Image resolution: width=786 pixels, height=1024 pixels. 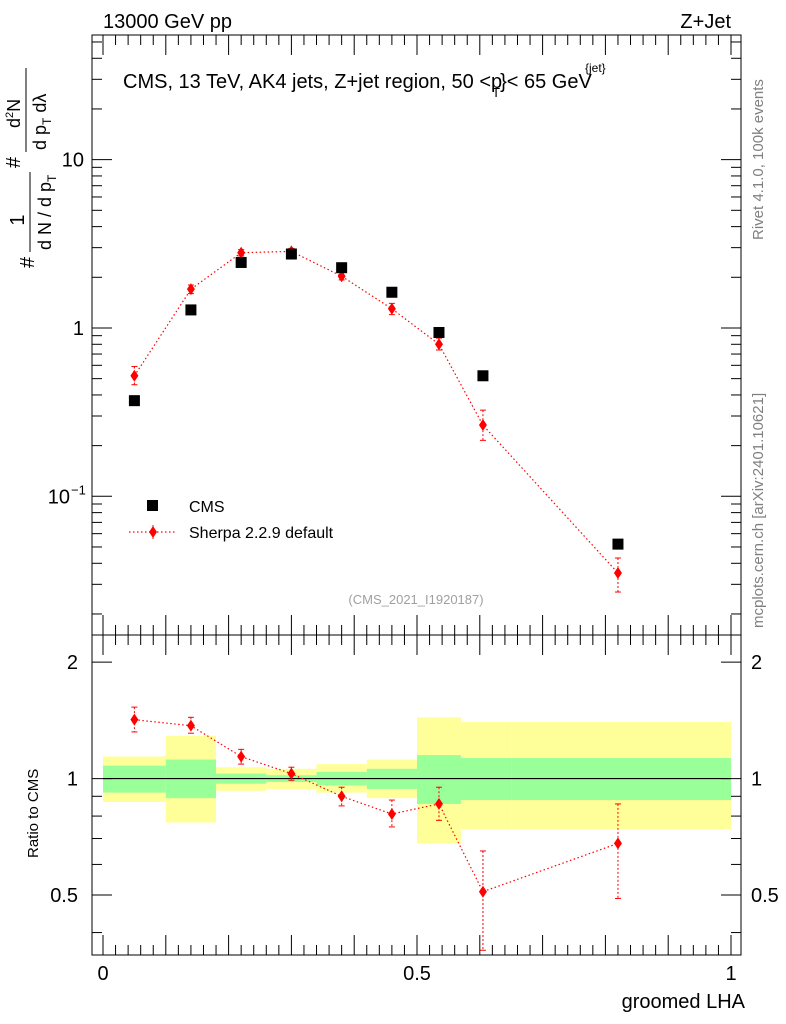 I want to click on legend: CMS Sherpa 2.2.9 default, so click(x=231, y=520).